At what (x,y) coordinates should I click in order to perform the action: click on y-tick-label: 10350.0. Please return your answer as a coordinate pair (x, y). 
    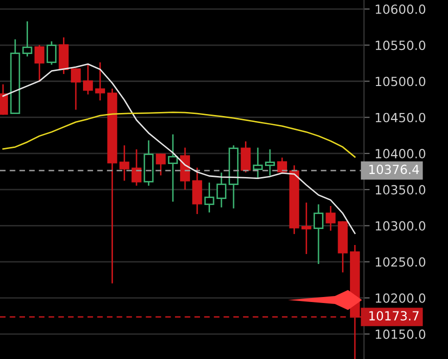
    Looking at the image, I should click on (401, 189).